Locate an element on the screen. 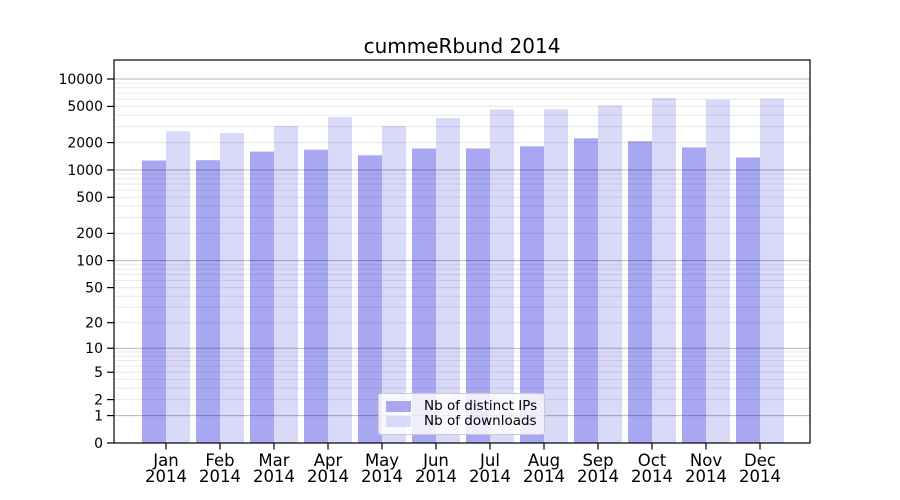 The image size is (900, 500). x-tick-label-month: Mar is located at coordinates (273, 460).